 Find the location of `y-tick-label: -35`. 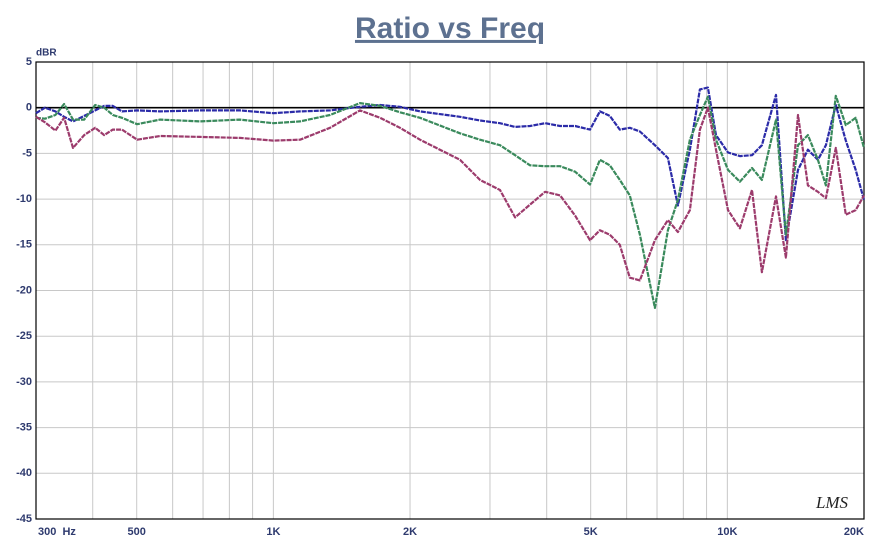

y-tick-label: -35 is located at coordinates (24, 428).